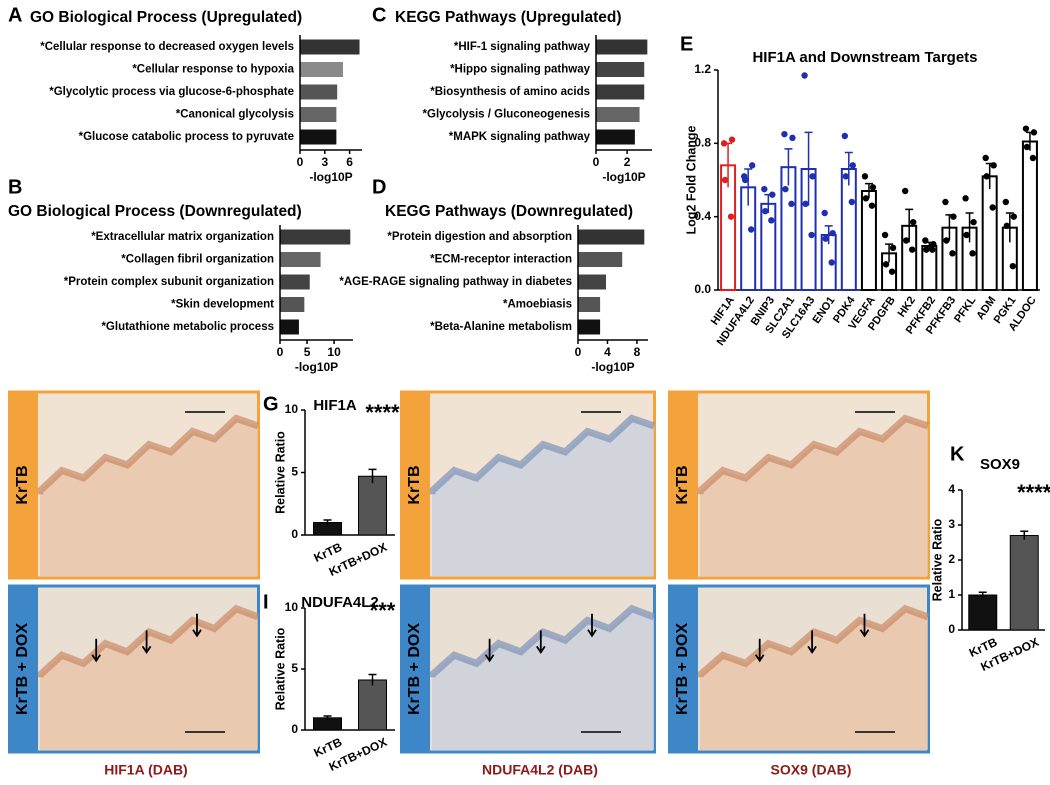 The image size is (1050, 785). What do you see at coordinates (294, 534) in the screenshot?
I see `y-tick-label: 0` at bounding box center [294, 534].